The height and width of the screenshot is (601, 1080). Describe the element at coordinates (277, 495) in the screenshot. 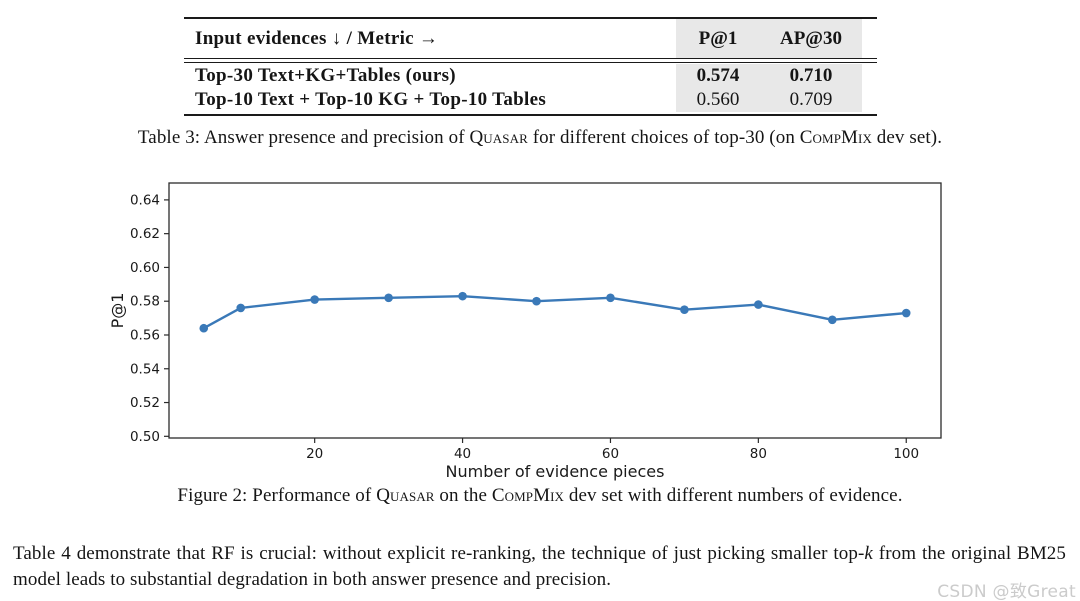

I see `text-run: Figure 2: Performance of` at that location.